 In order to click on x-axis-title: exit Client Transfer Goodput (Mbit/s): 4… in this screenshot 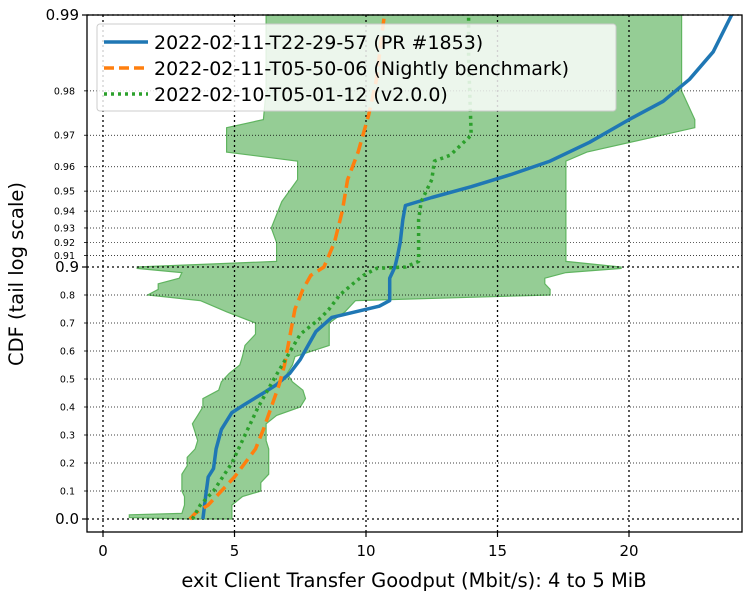, I will do `click(413, 580)`.